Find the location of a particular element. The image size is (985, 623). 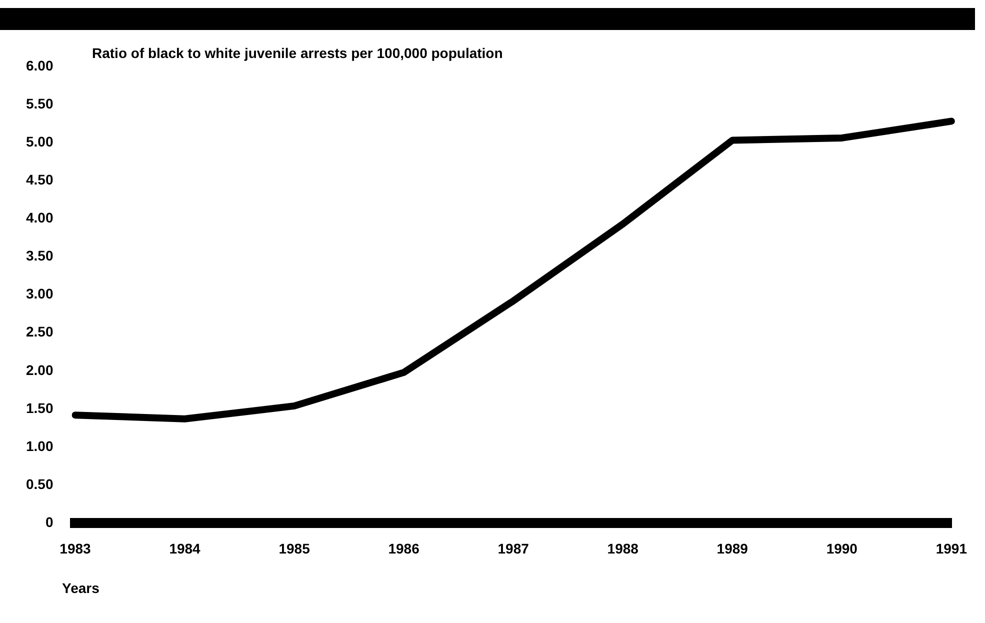

x-tick-label: 1986 is located at coordinates (404, 548).